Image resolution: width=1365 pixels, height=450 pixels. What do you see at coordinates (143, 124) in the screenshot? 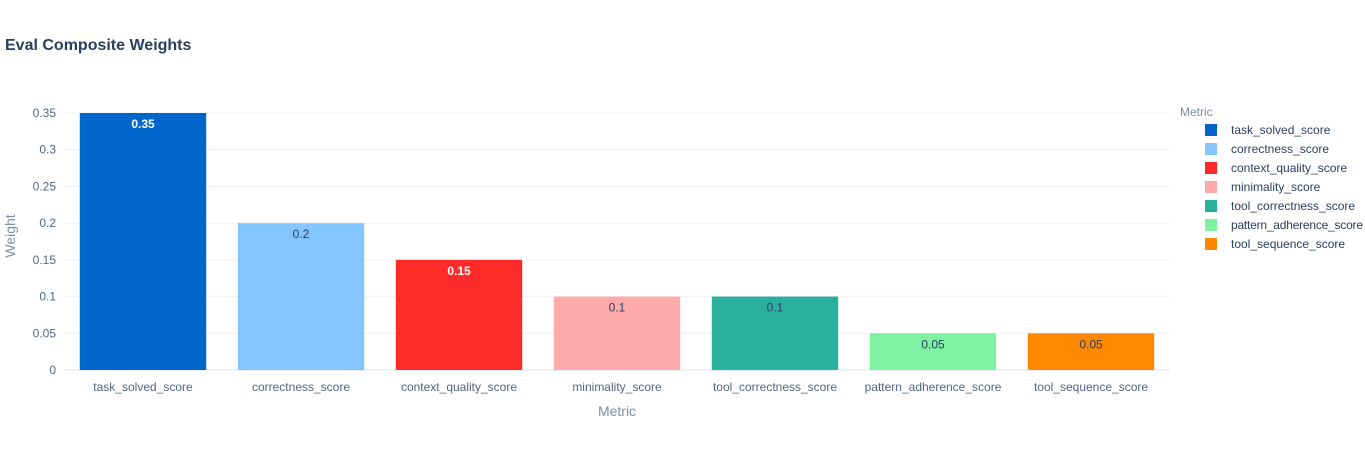
I see `bar-value-label: 0.35` at bounding box center [143, 124].